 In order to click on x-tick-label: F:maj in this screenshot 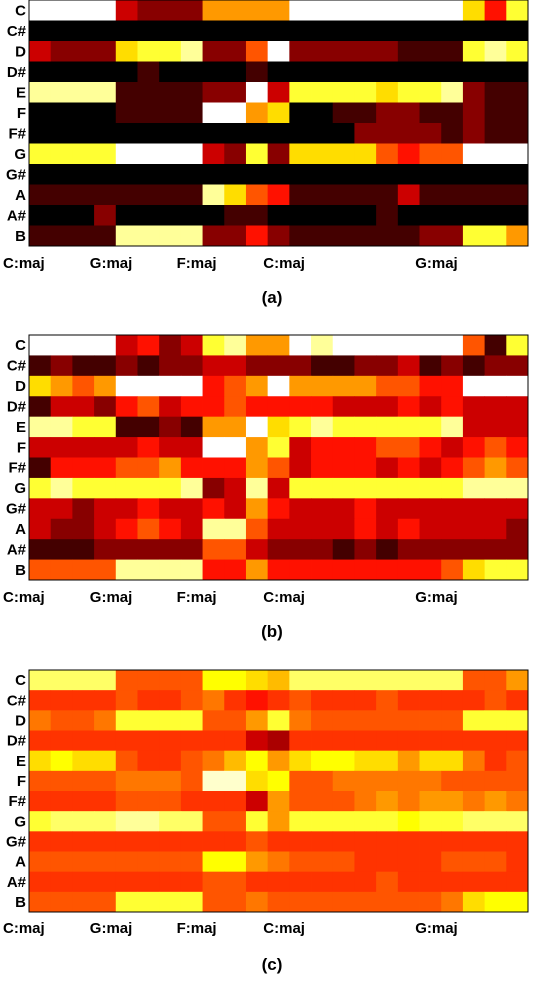, I will do `click(197, 263)`.